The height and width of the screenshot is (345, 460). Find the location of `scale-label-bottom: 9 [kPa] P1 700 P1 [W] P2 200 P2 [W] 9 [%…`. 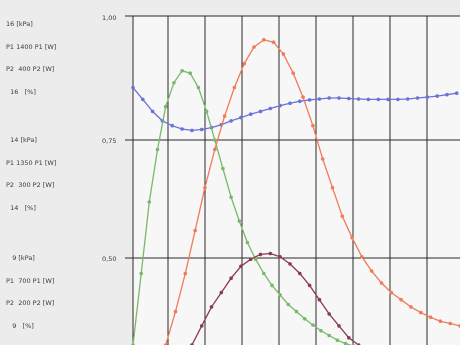

scale-label-bottom: 9 [kPa] P1 700 P1 [W] P2 200 P2 [W] 9 [%… is located at coordinates (30, 292).